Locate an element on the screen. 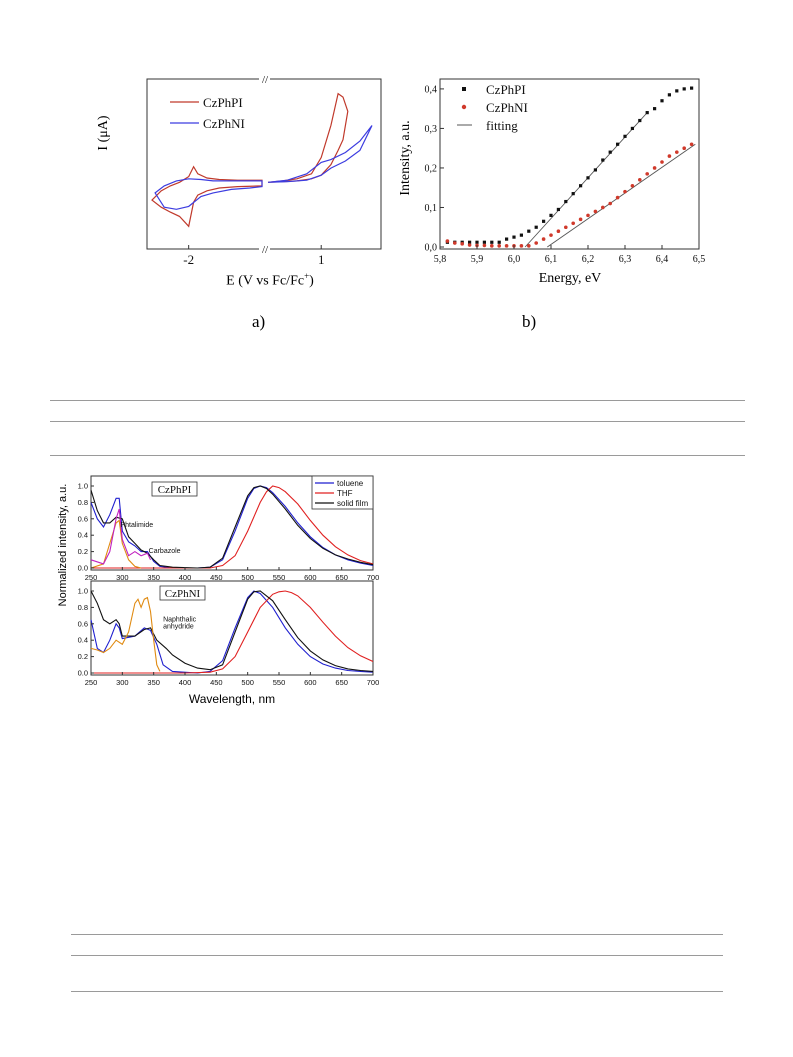 The width and height of the screenshot is (793, 1057). spectra-bottom-y-tick-label-2: 0.4 is located at coordinates (83, 640).